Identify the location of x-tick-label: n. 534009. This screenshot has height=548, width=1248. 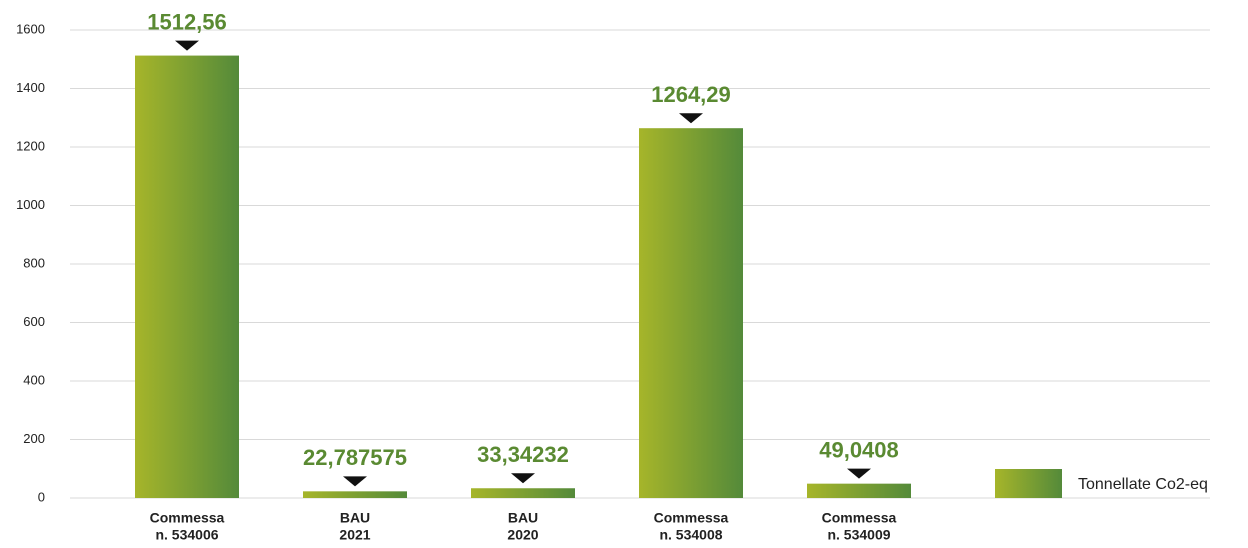
(858, 535).